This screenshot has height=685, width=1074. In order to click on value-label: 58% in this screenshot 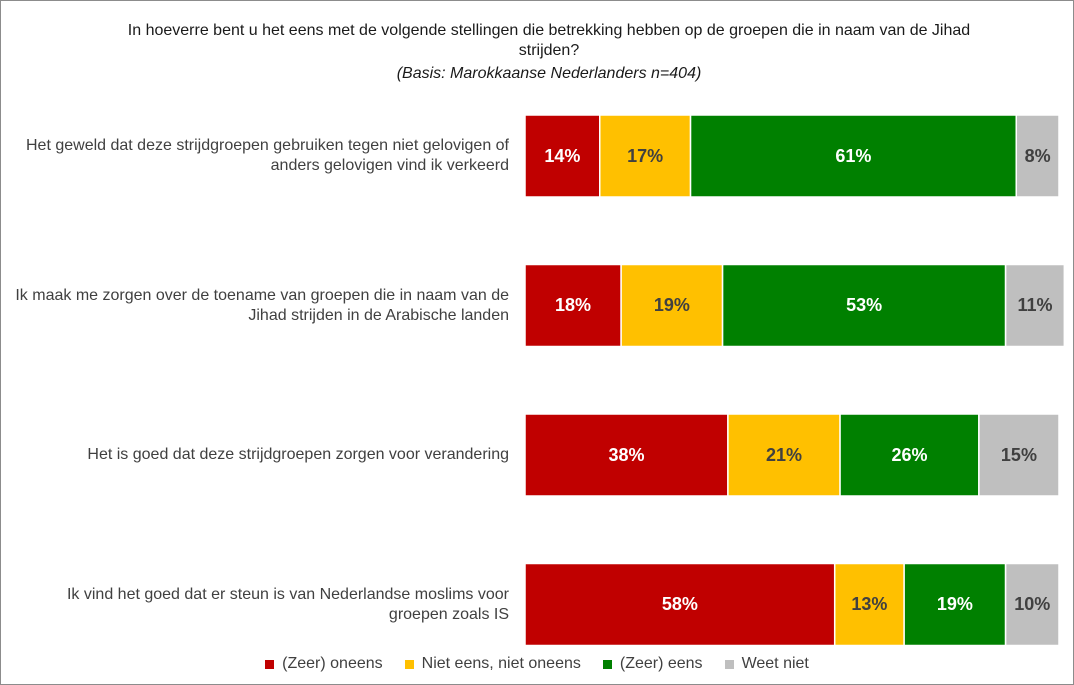, I will do `click(679, 604)`.